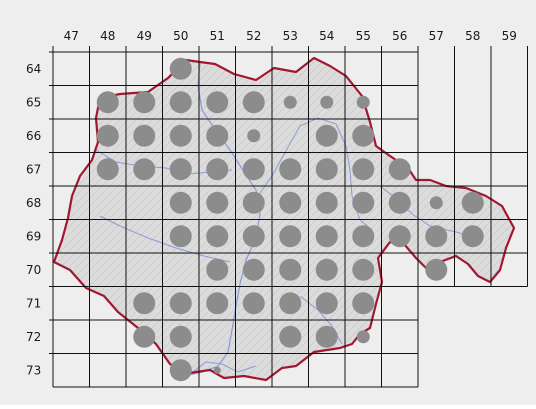 Image resolution: width=536 pixels, height=409 pixels. What do you see at coordinates (33, 370) in the screenshot?
I see `row-label: 73` at bounding box center [33, 370].